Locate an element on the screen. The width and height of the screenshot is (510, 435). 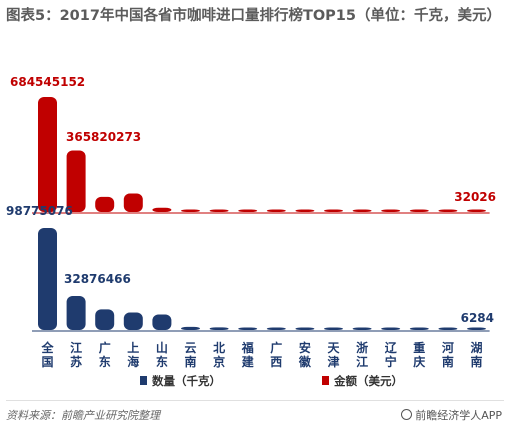
brand-text: 前瞻经济学人APP is located at coordinates (458, 415).